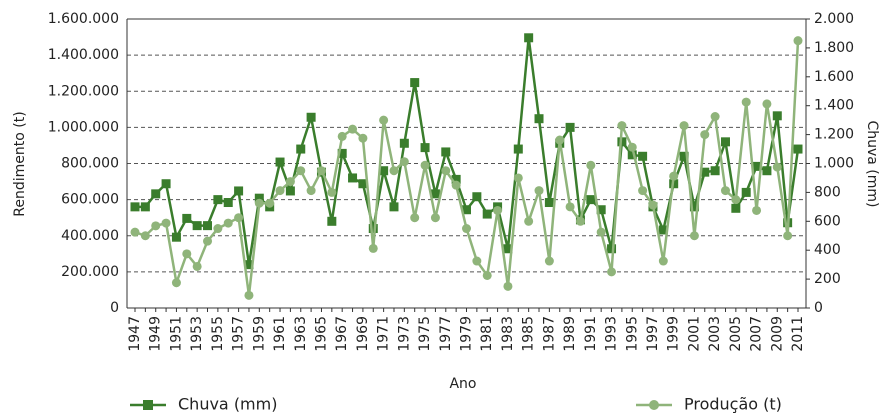 The image size is (891, 416). I want to click on x-tick-label: 1987, so click(549, 334).